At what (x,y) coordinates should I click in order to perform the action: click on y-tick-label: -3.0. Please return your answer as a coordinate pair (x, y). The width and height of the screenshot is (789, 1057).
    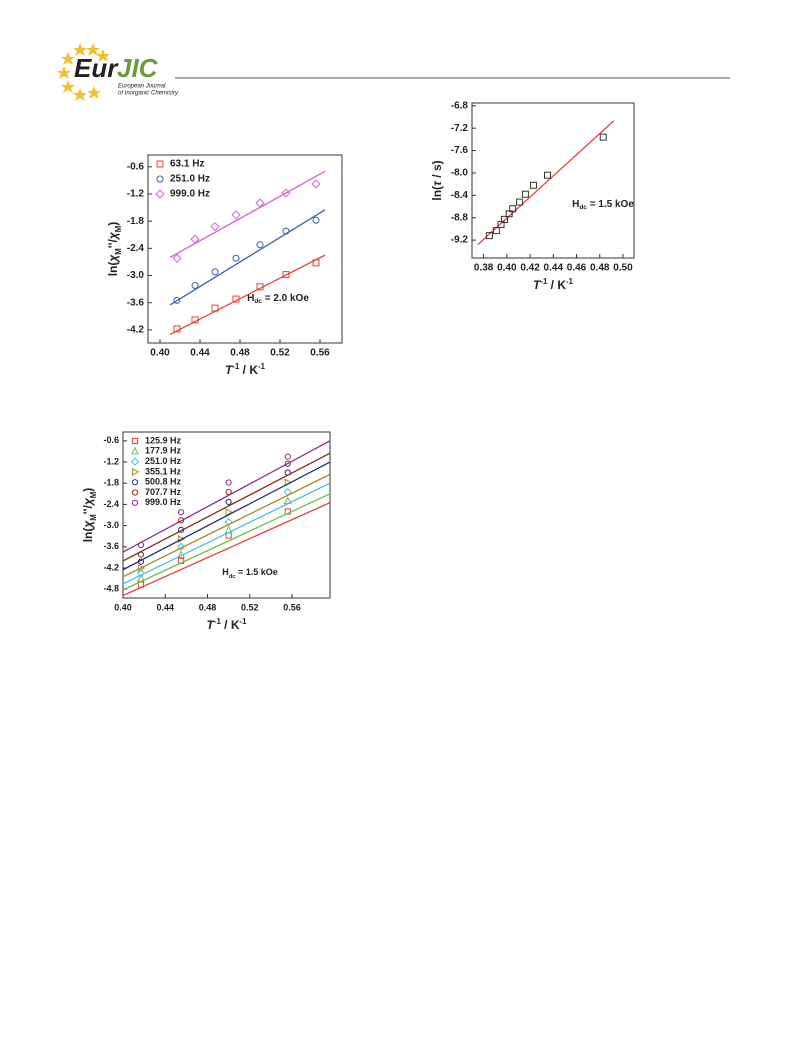
    Looking at the image, I should click on (111, 525).